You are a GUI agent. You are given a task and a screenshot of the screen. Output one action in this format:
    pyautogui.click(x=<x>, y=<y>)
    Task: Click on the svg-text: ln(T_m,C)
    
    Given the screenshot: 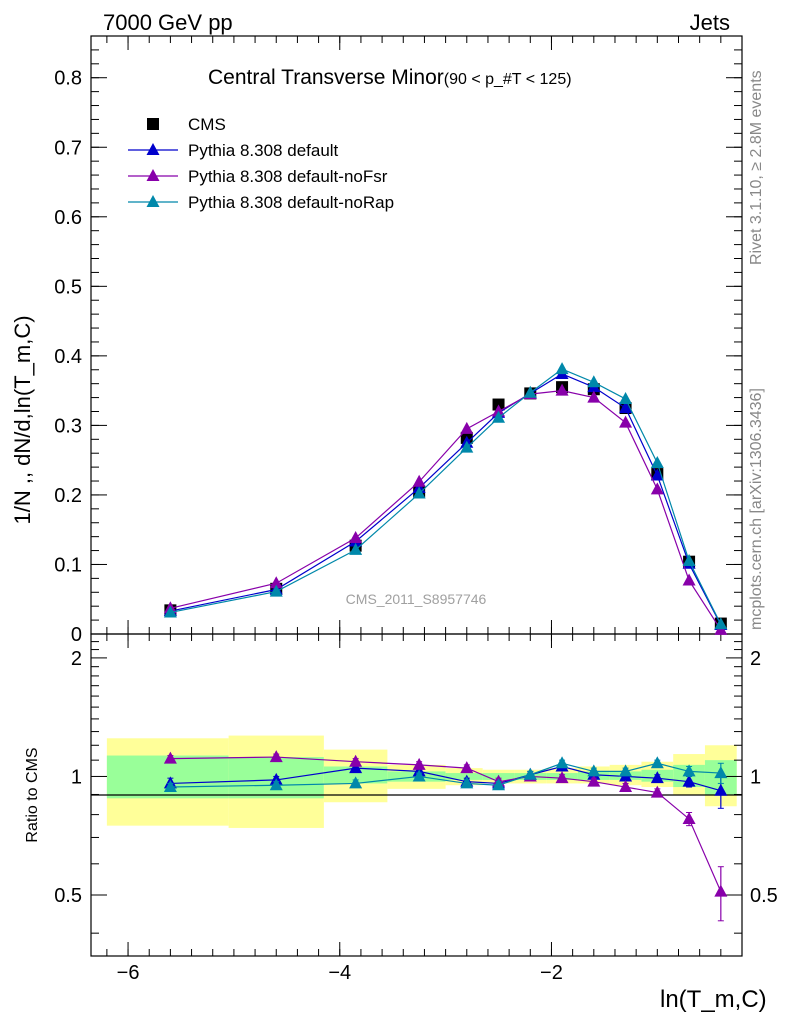 What is the action you would take?
    pyautogui.click(x=713, y=999)
    